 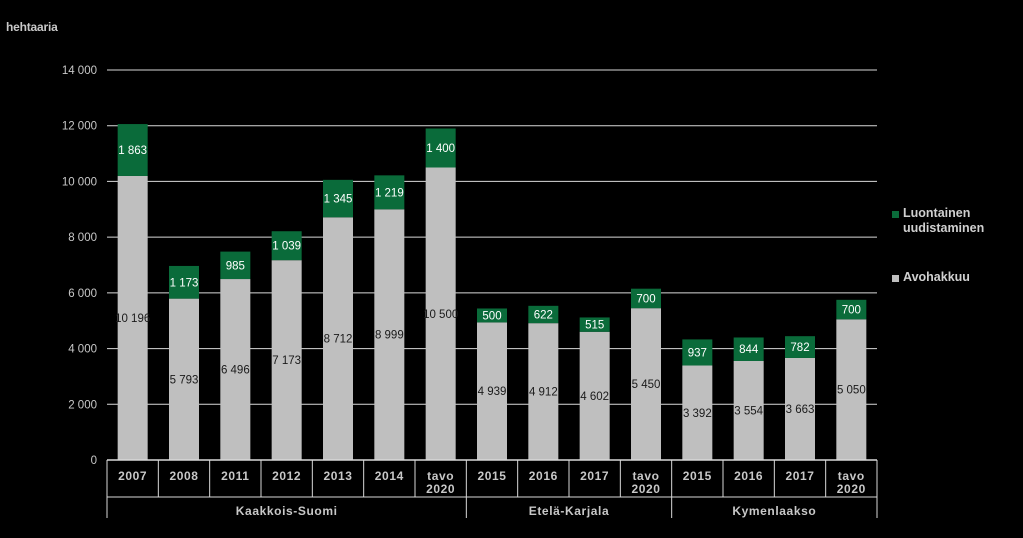 I want to click on data-label-avohakkuu: 3 392, so click(x=697, y=414).